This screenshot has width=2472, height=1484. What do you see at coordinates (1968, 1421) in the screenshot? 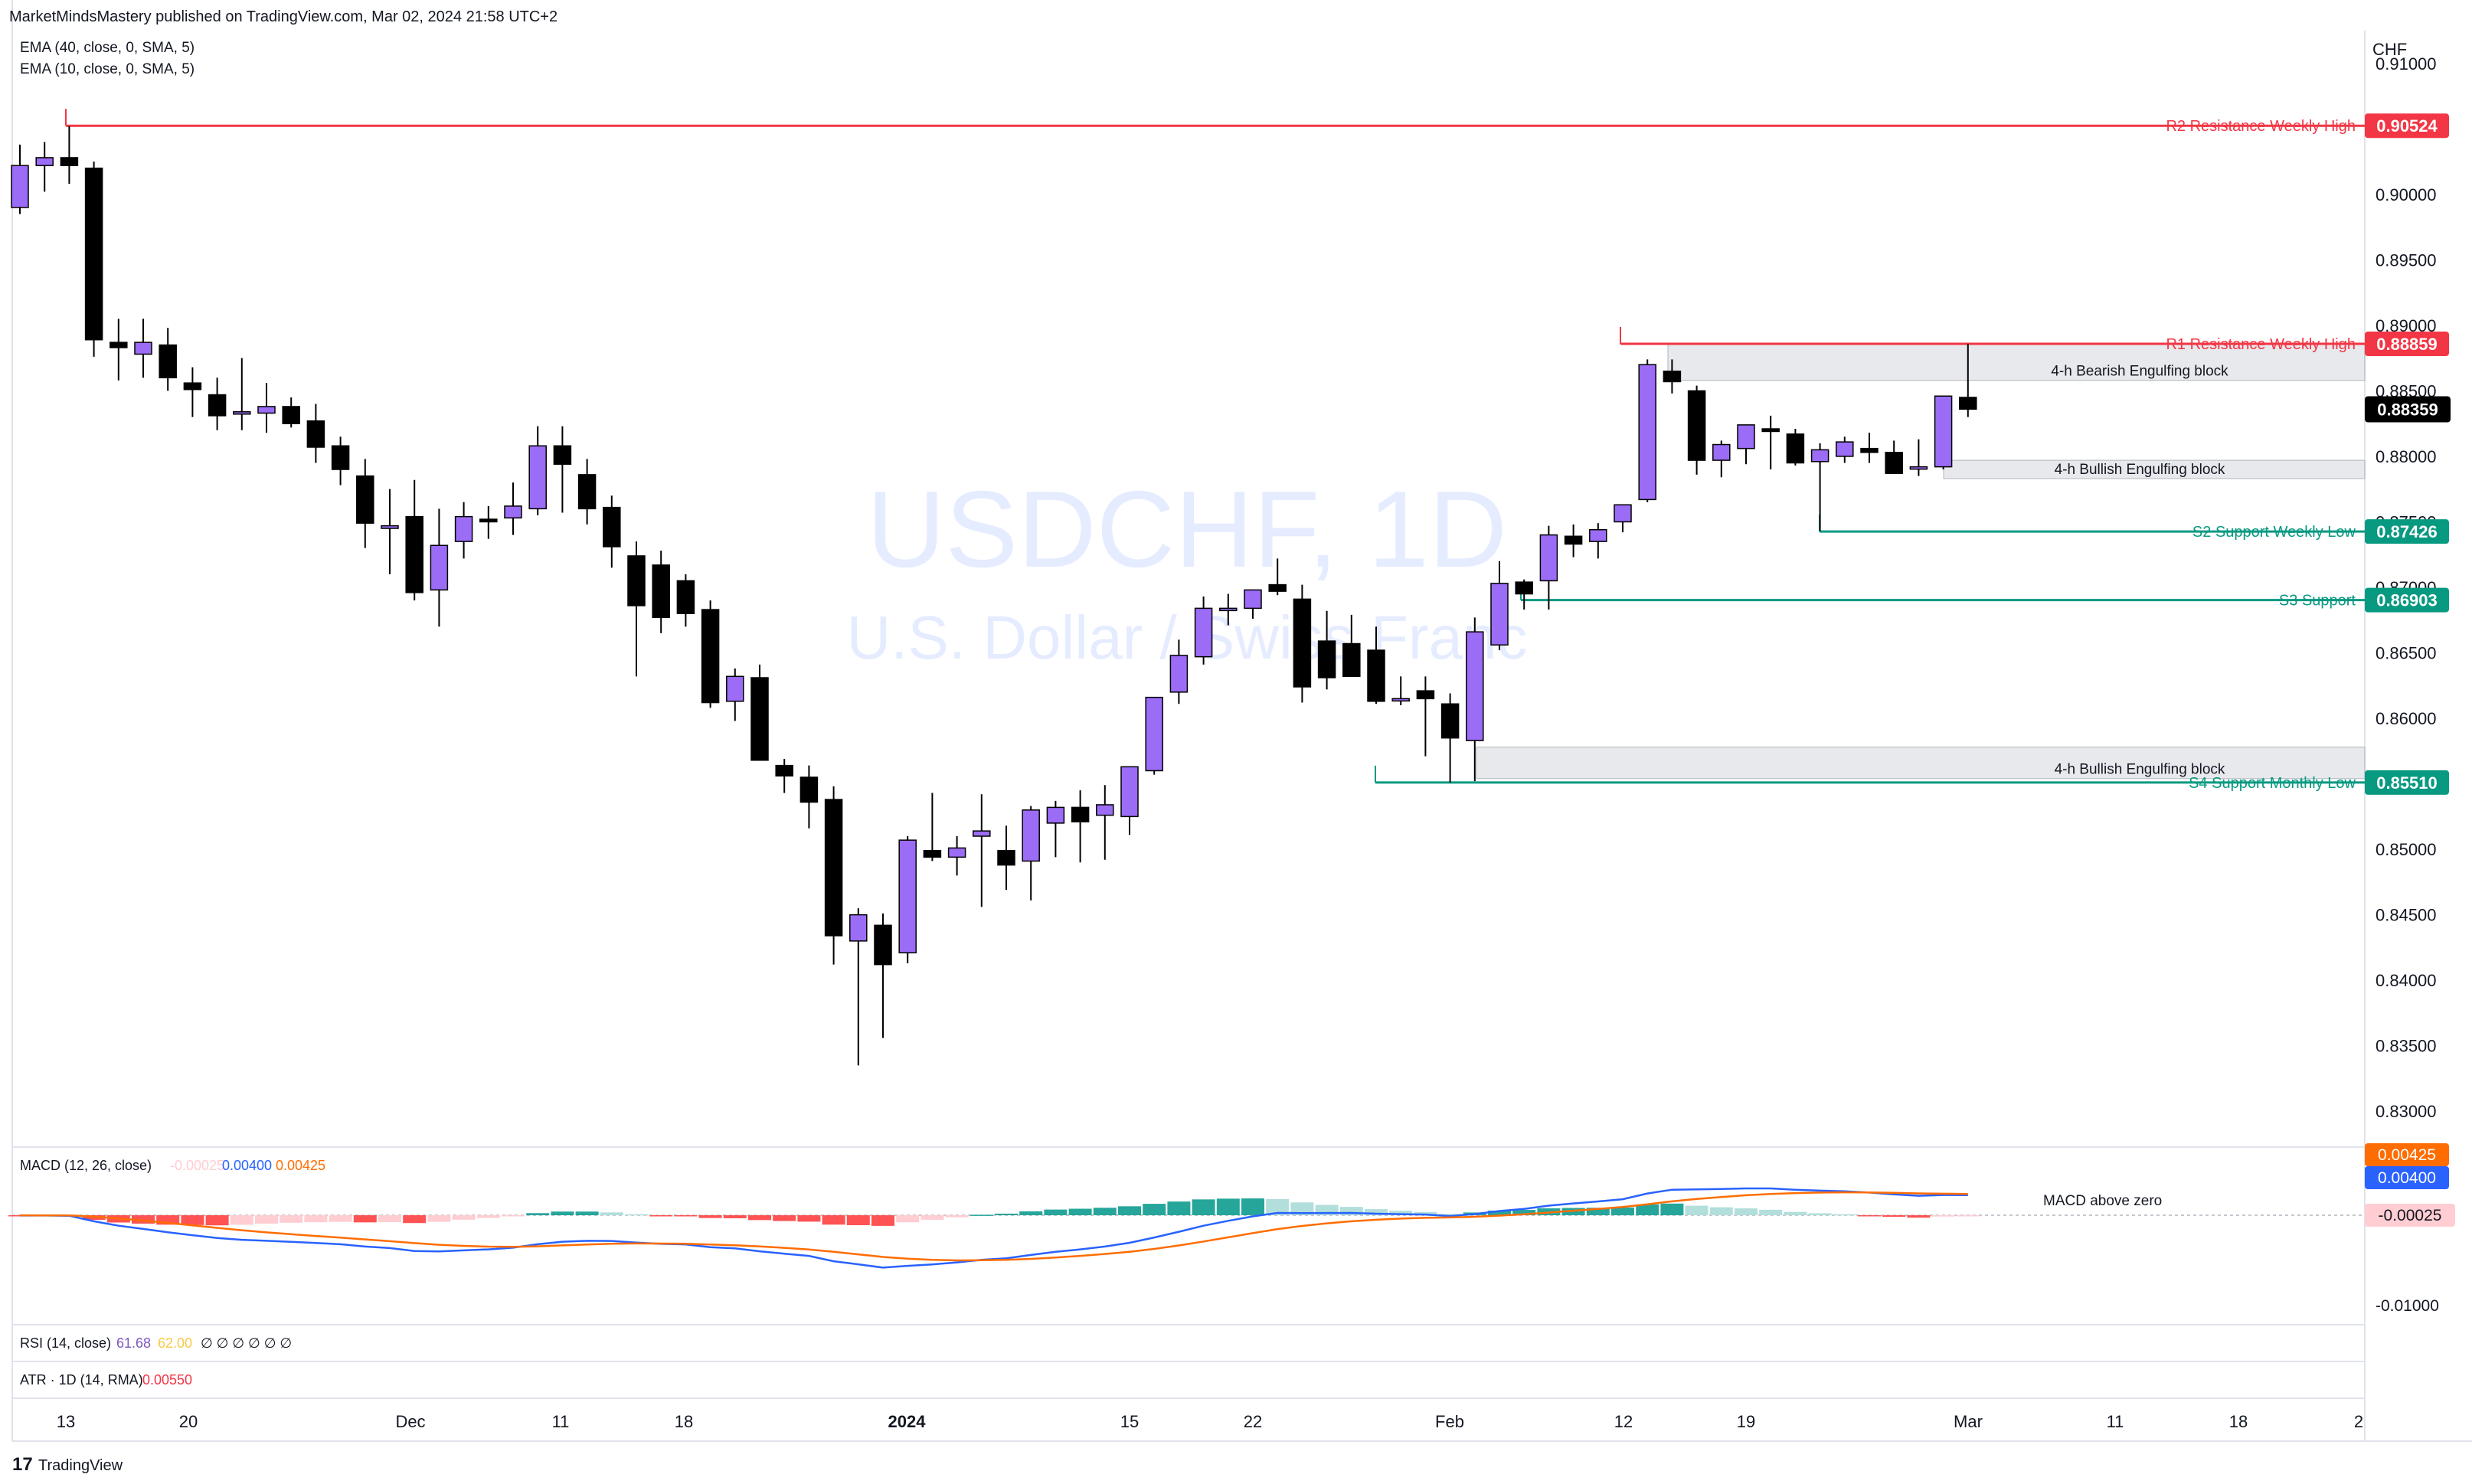
I see `time-axis-label: Mar` at bounding box center [1968, 1421].